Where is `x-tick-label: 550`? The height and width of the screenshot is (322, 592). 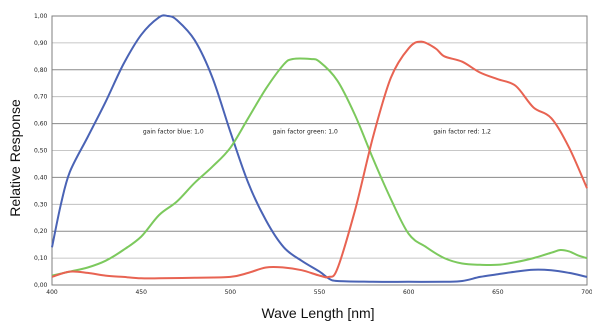 x-tick-label: 550 is located at coordinates (320, 292).